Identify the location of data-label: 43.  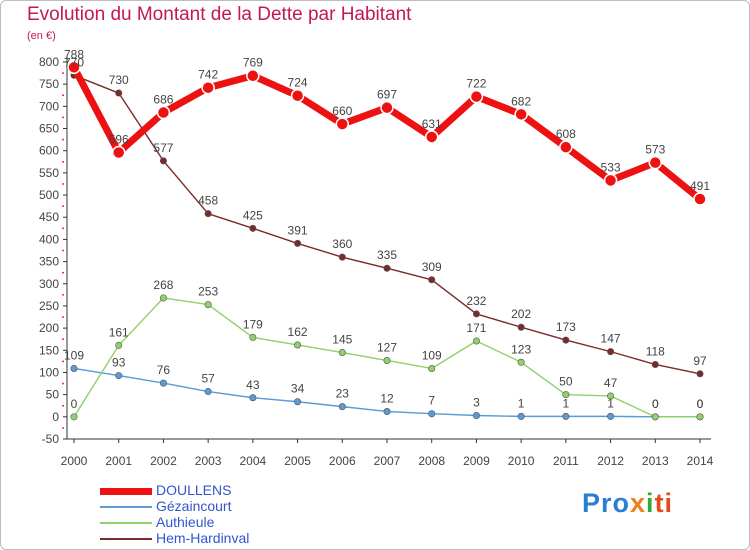
(253, 385).